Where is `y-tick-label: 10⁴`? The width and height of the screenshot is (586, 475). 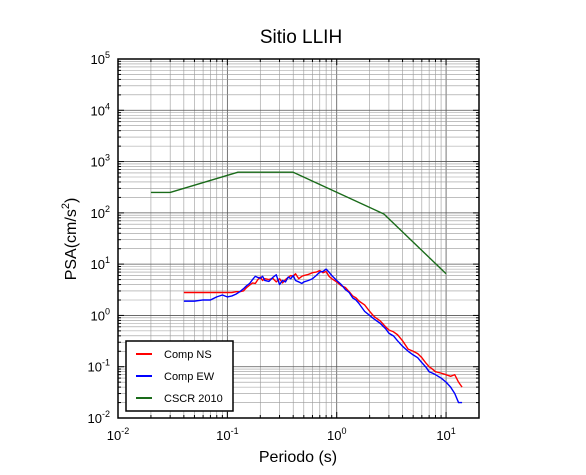 y-tick-label: 10⁴ is located at coordinates (100, 109).